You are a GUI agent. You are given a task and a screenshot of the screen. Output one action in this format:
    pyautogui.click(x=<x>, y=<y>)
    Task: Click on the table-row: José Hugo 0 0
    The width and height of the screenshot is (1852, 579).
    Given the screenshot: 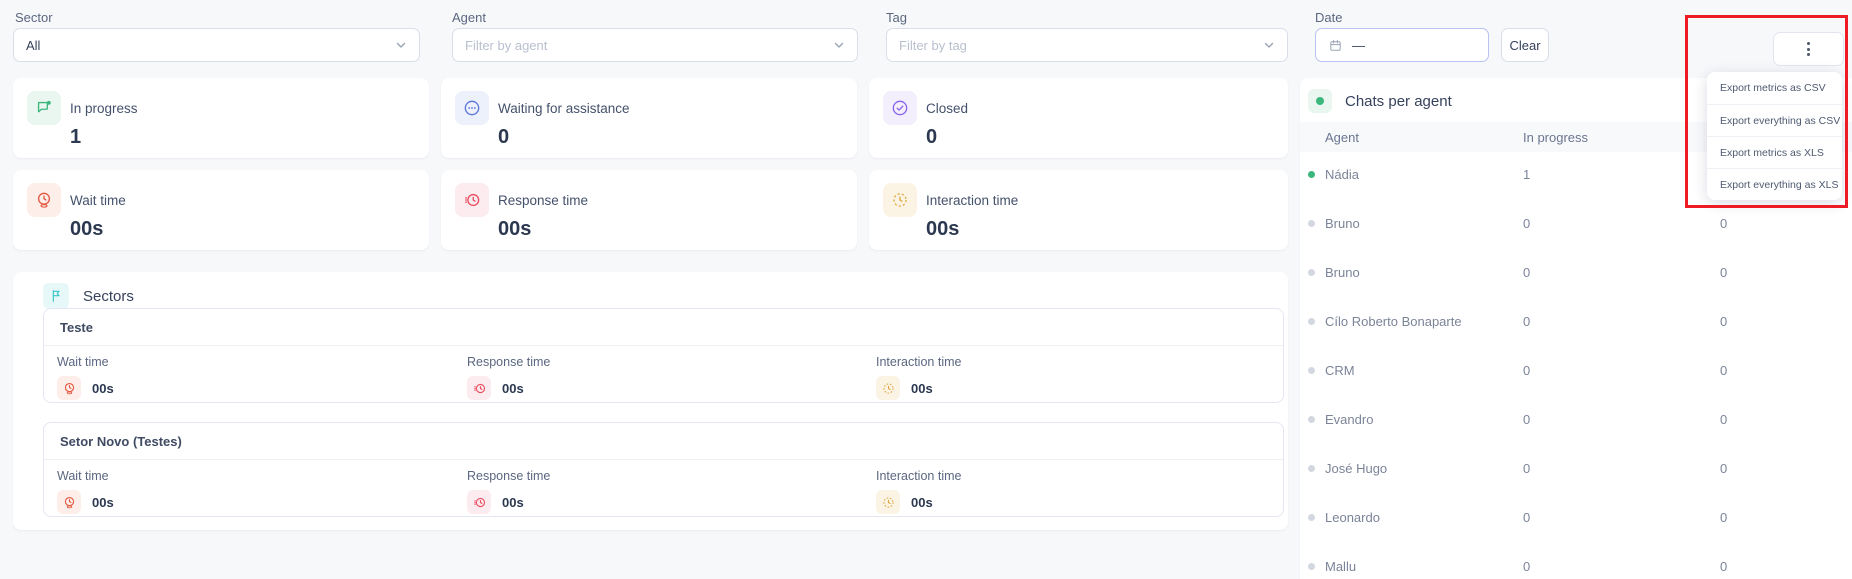 What is the action you would take?
    pyautogui.click(x=1576, y=468)
    